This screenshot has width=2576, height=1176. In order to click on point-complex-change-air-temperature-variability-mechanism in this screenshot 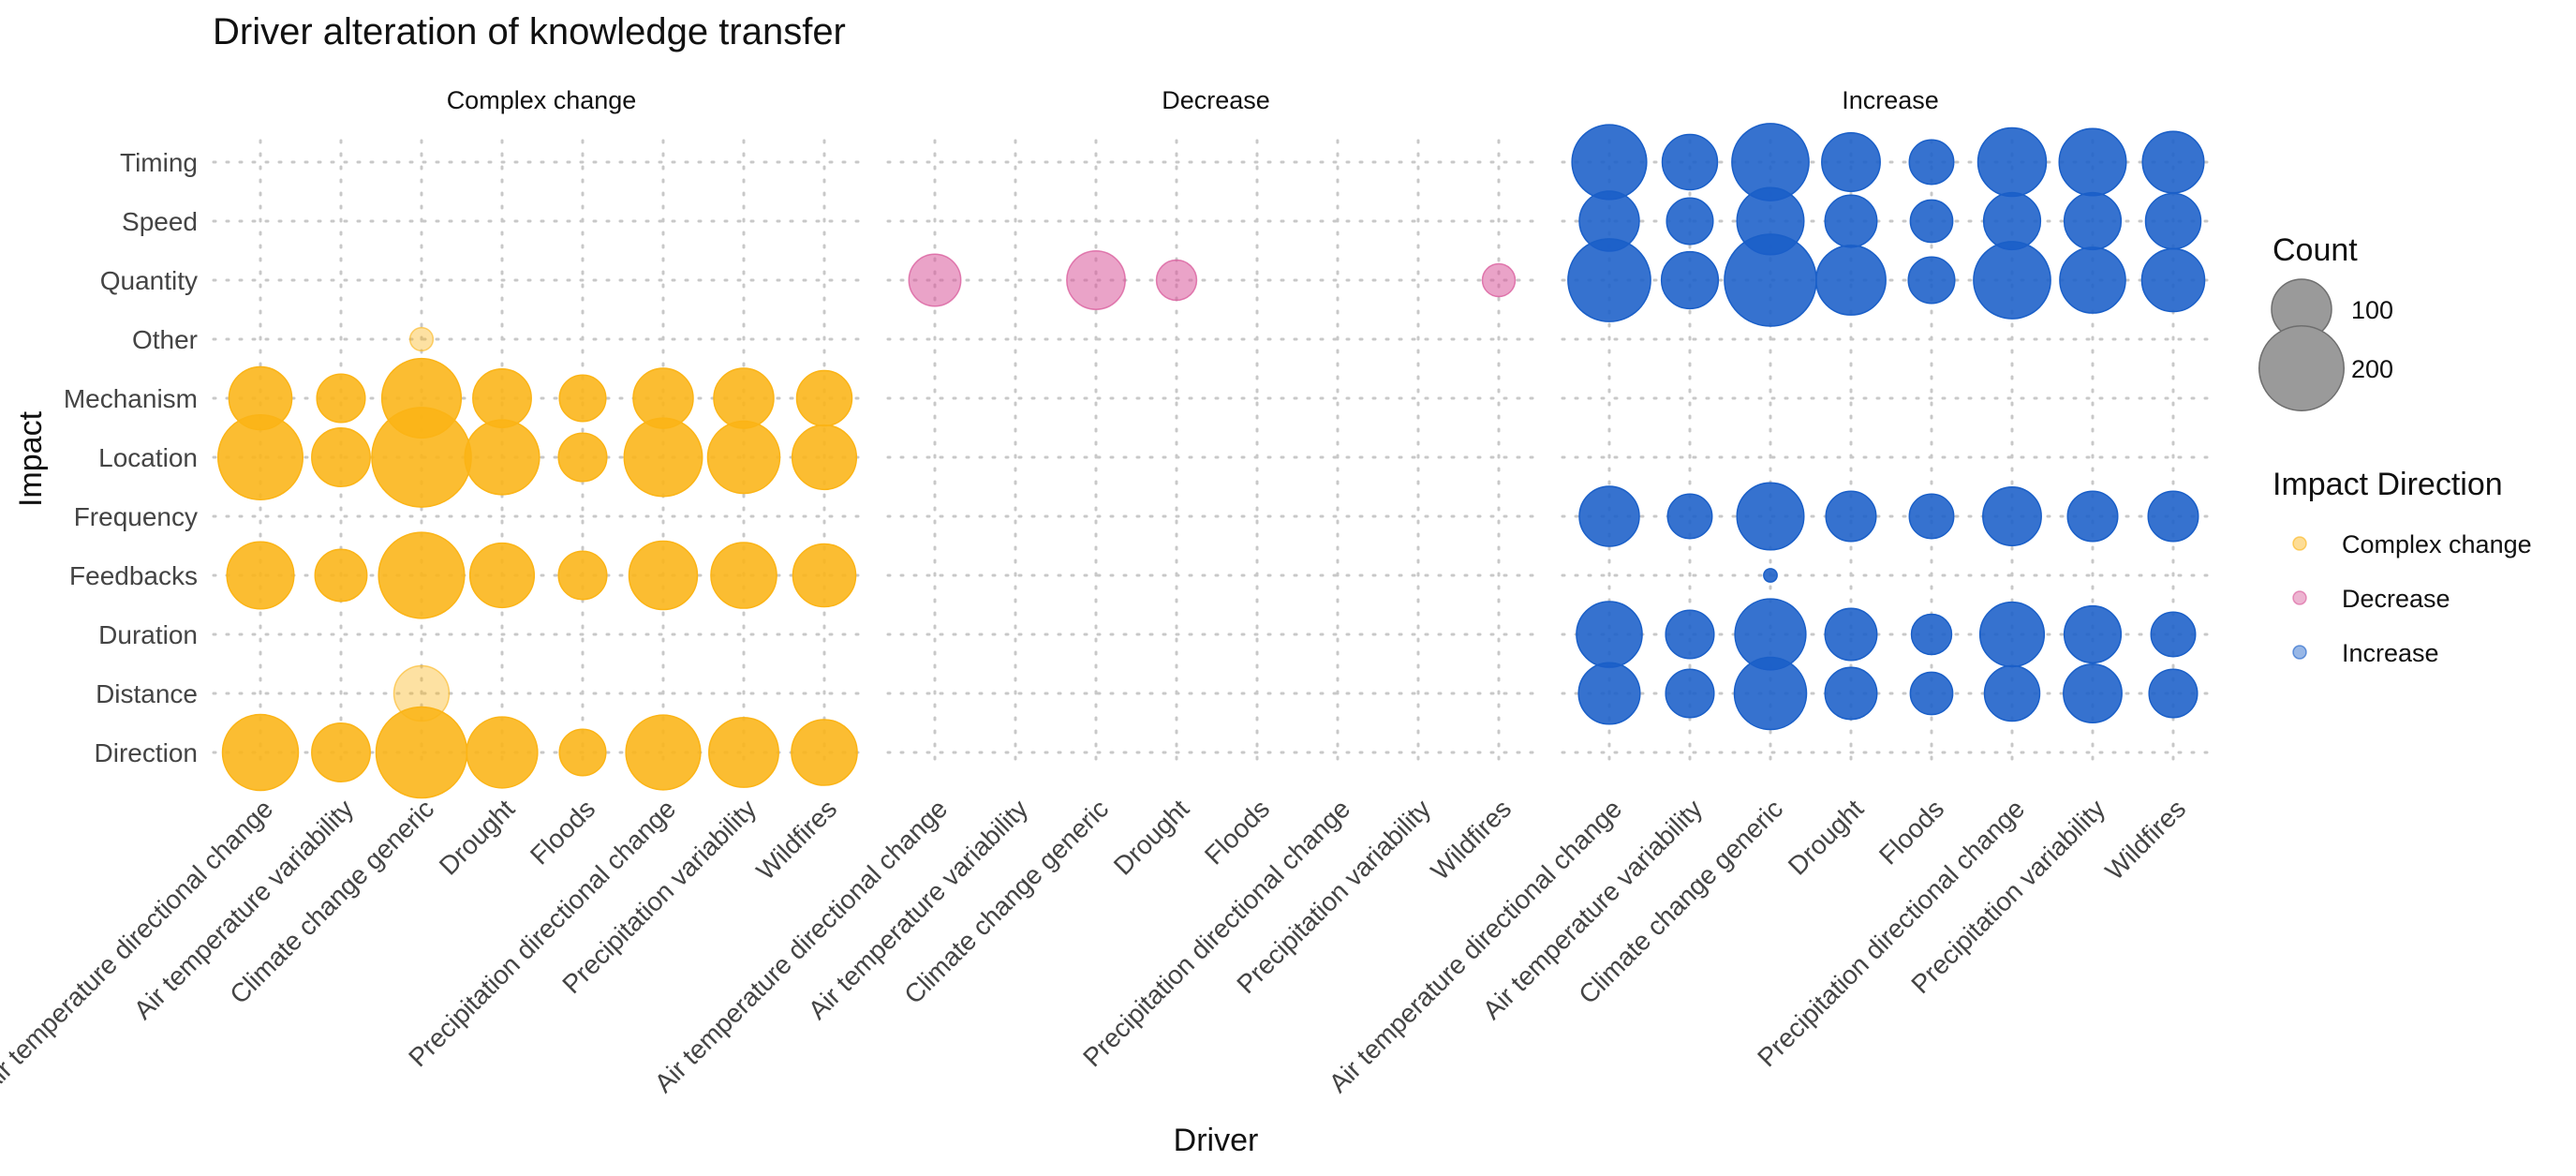, I will do `click(341, 398)`.